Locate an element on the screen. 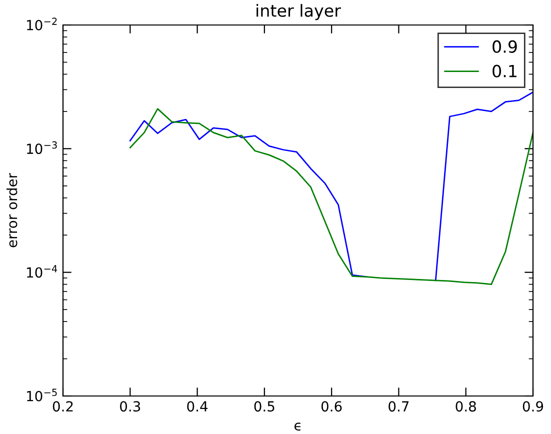 This screenshot has width=551, height=434. x-tick-label: 0.6 is located at coordinates (331, 406).